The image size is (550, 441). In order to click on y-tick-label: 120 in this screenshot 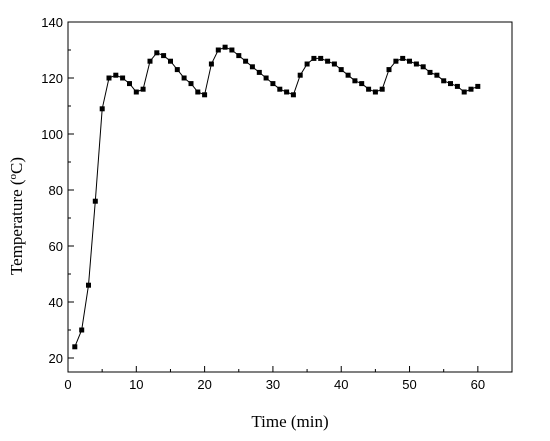, I will do `click(52, 78)`.